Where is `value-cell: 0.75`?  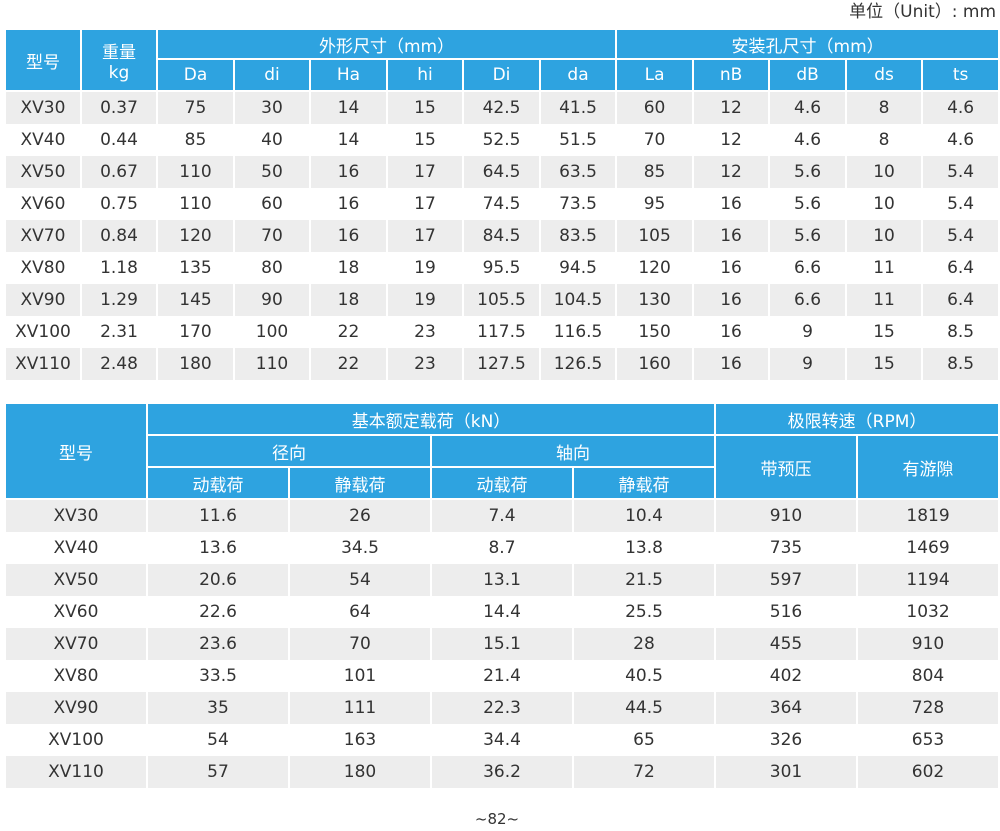
value-cell: 0.75 is located at coordinates (119, 204).